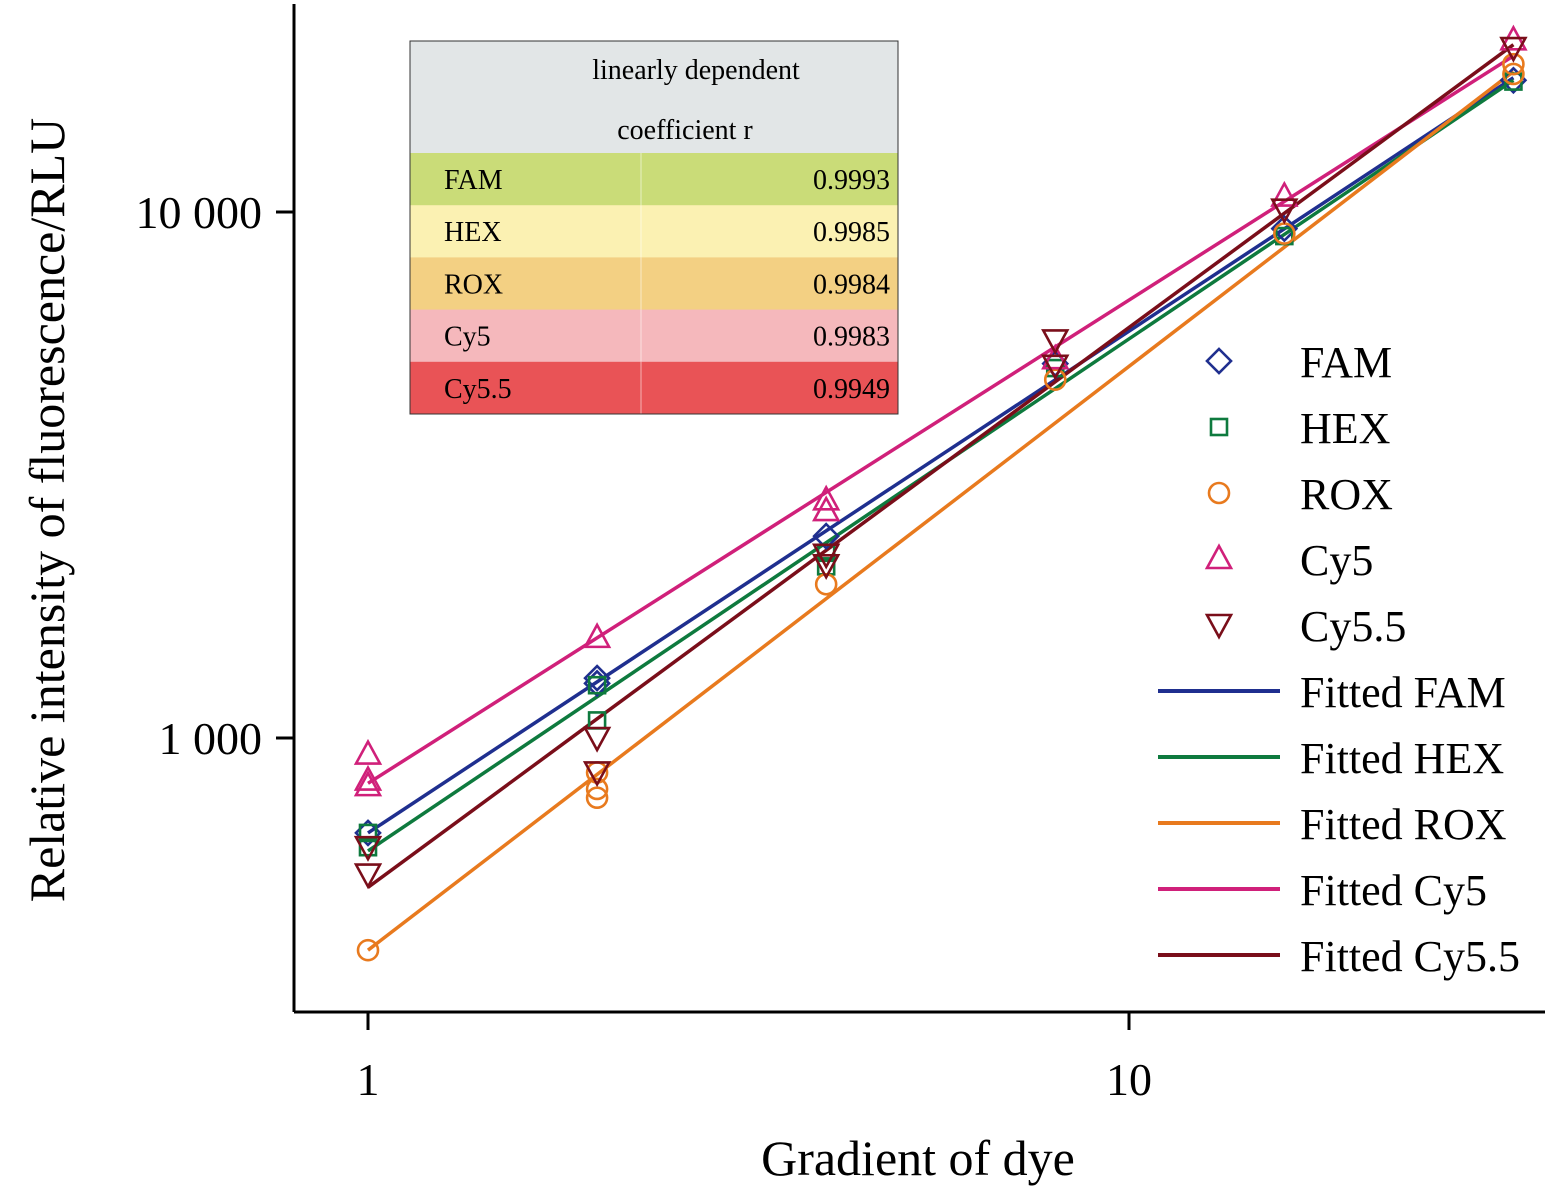 This screenshot has width=1550, height=1194. I want to click on table-row-value: 0.9949, so click(851, 389).